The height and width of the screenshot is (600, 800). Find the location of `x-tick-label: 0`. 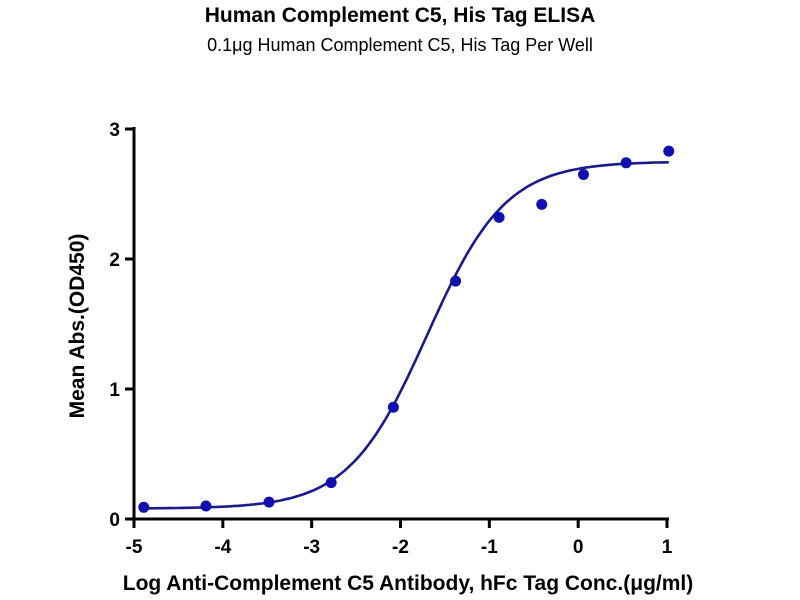

x-tick-label: 0 is located at coordinates (578, 547).